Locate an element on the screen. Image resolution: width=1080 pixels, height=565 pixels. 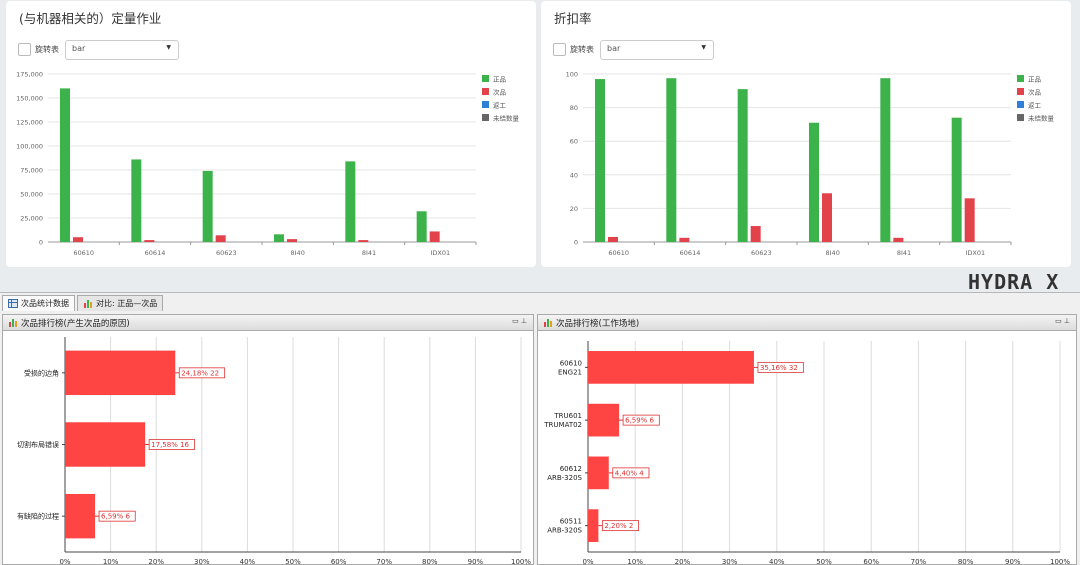
tab-bar: 次品统计数据 对比: 正品—次品 is located at coordinates (83, 303).